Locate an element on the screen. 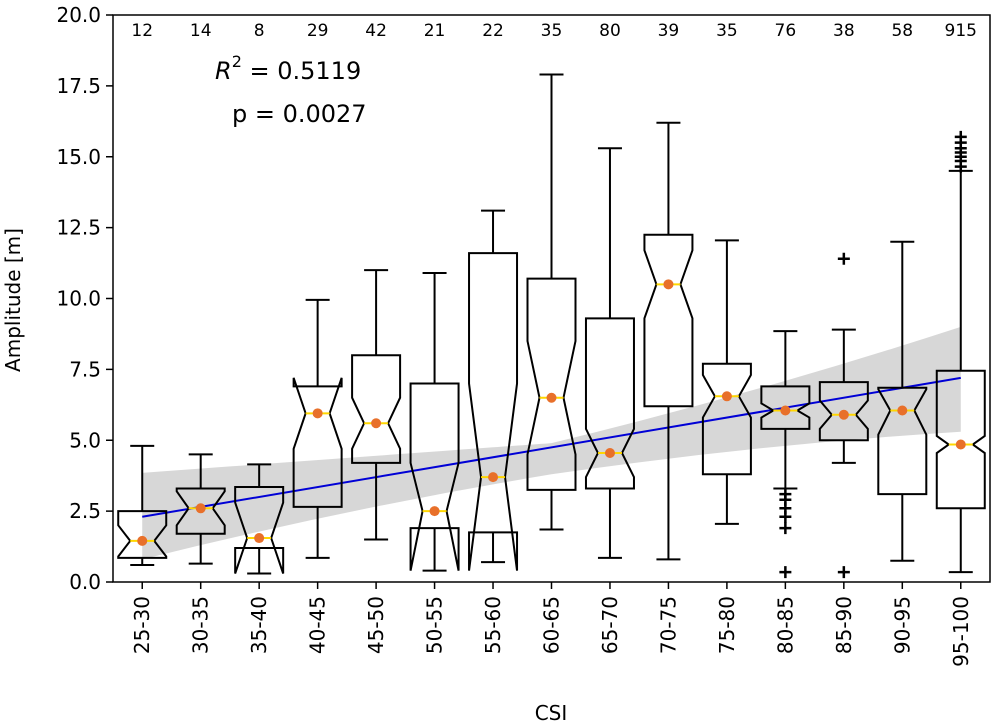 The height and width of the screenshot is (726, 1000). p-value-annotation: p = 0.0027 is located at coordinates (299, 114).